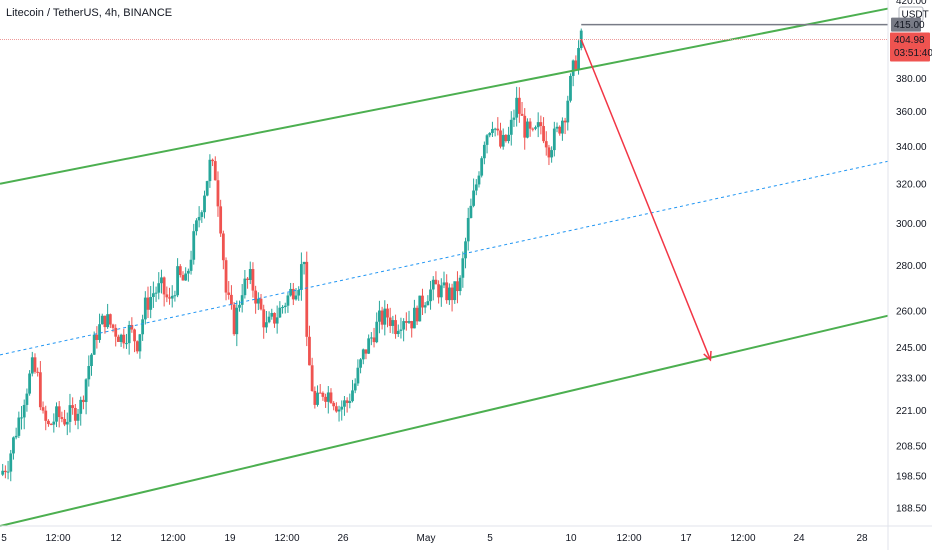 This screenshot has width=932, height=550. I want to click on time-tick-label: 26, so click(343, 538).